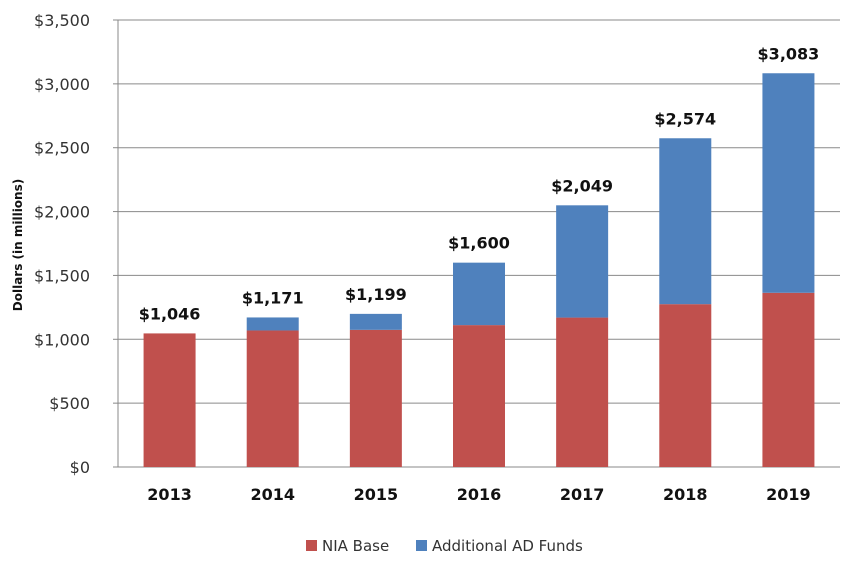 The width and height of the screenshot is (850, 565). I want to click on bar-nia-base-2019, so click(788, 379).